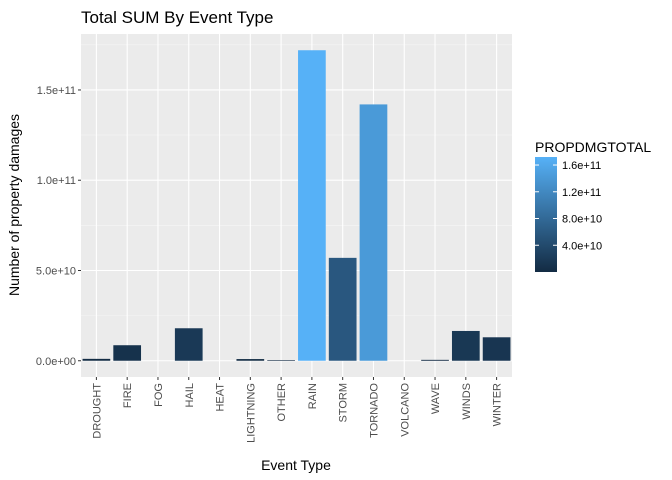  What do you see at coordinates (58, 226) in the screenshot?
I see `y-axis: 0.0e+00 5.0e+10 1.0e+11 1.5e+11` at bounding box center [58, 226].